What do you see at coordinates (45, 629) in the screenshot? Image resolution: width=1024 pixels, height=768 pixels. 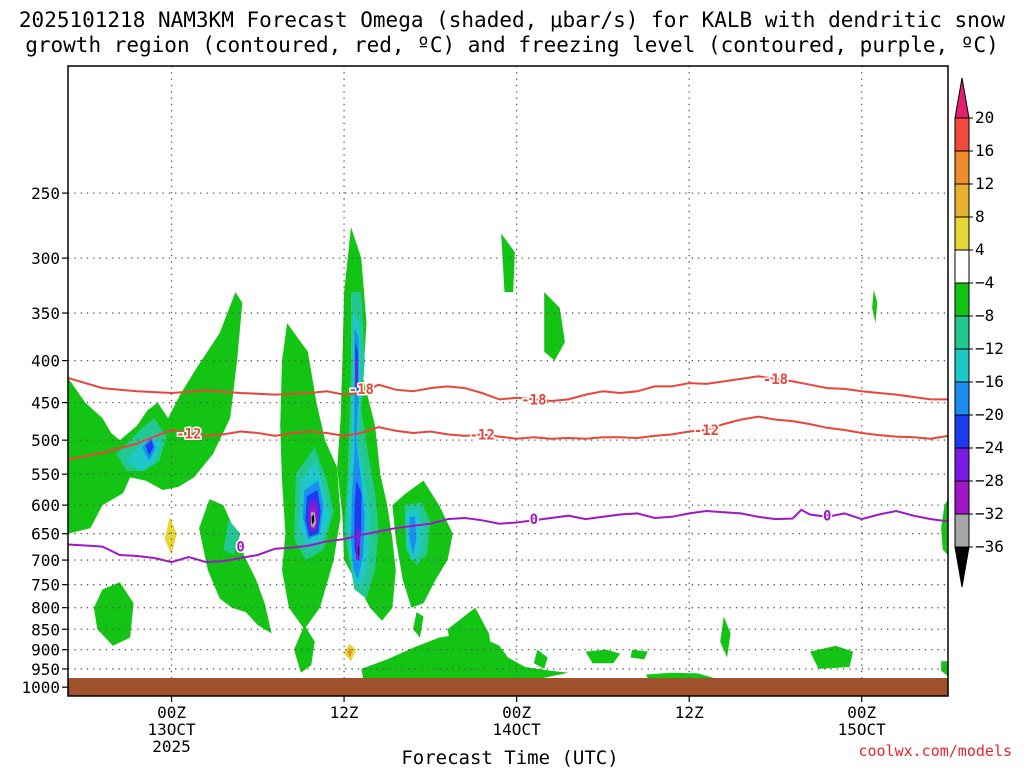 I see `y-tick-label-850: 850` at bounding box center [45, 629].